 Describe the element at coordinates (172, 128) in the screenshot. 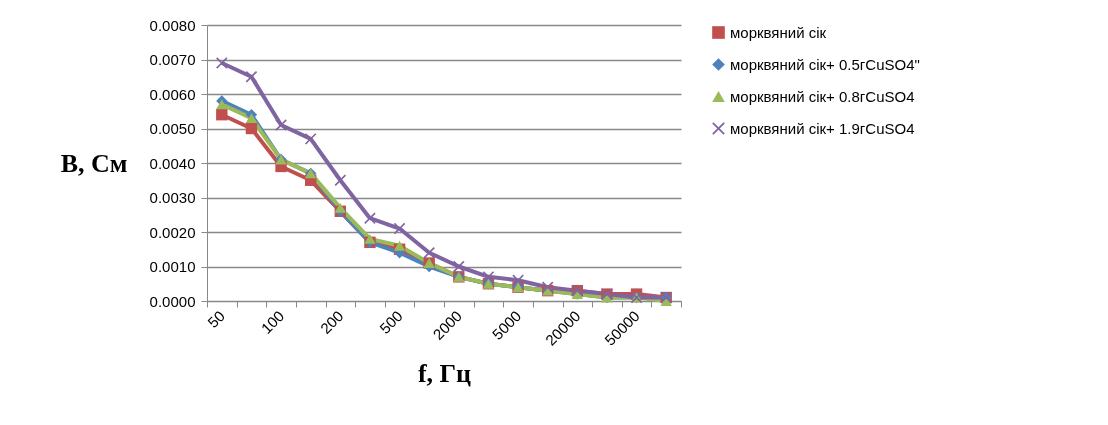

I see `y-tick-label: 0.0050` at that location.